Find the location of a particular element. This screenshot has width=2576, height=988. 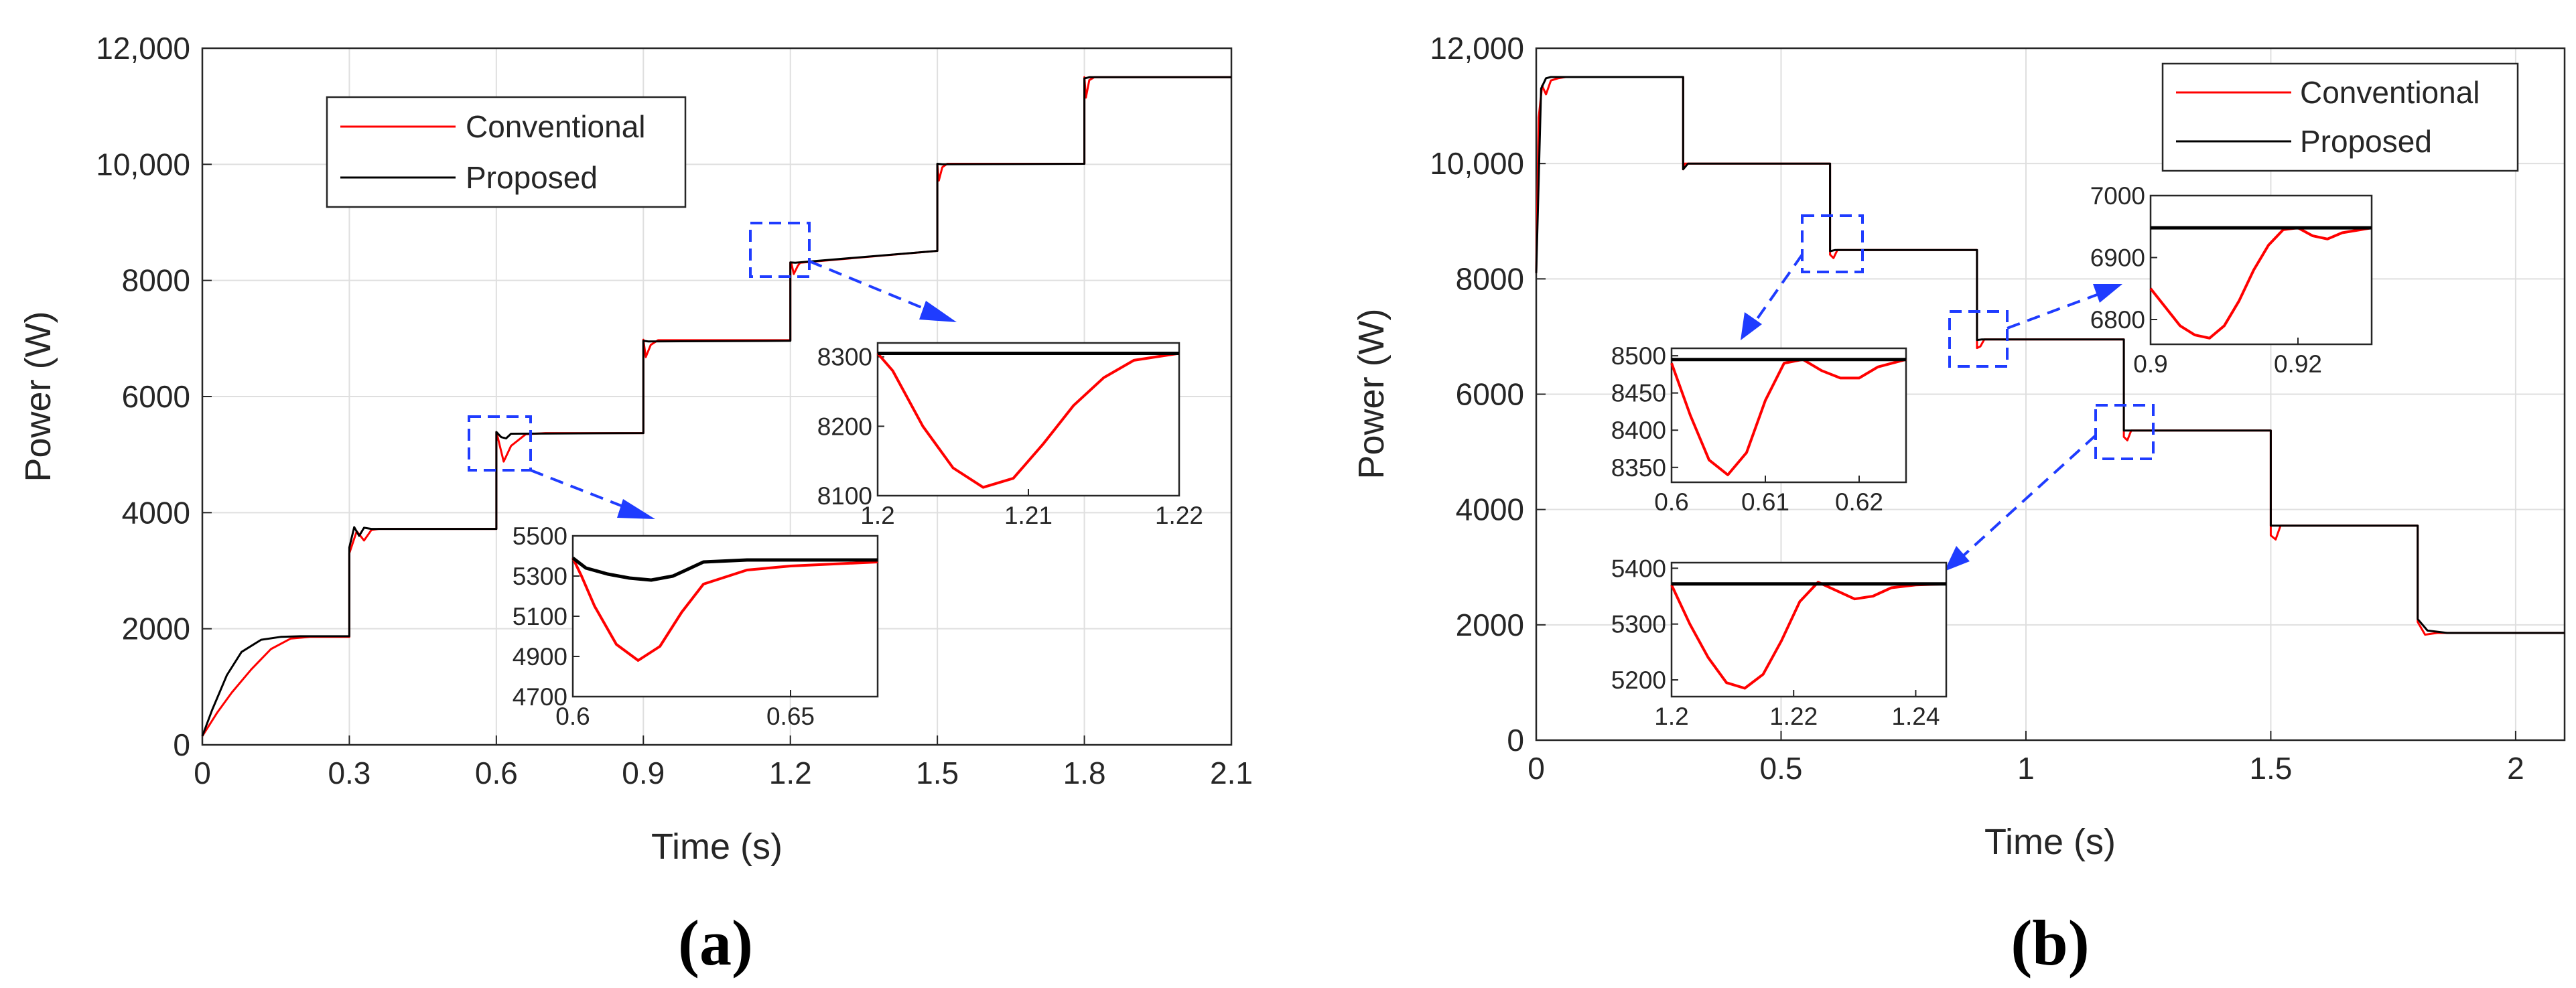

panel-a-legend: Conventional Proposed is located at coordinates (507, 152).